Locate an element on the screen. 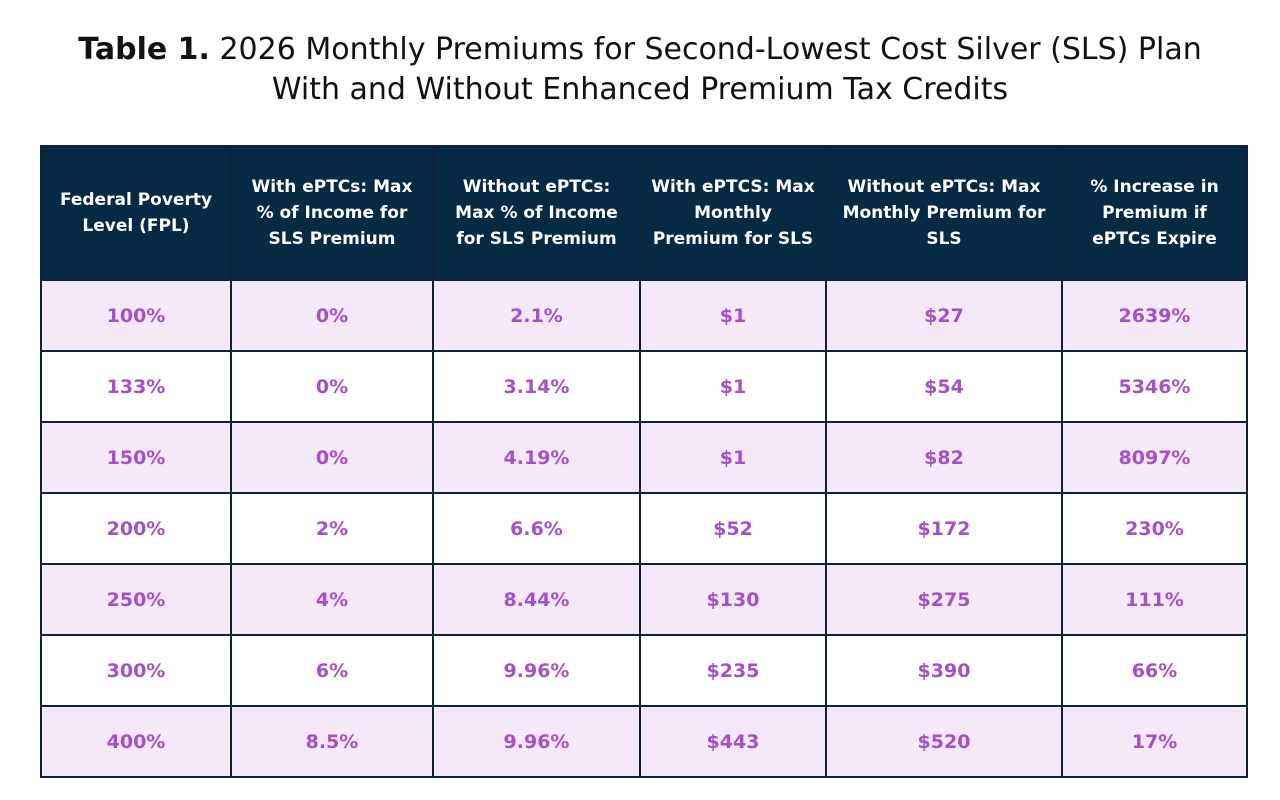 This screenshot has height=800, width=1280. header-cell-fpl: Federal Poverty Level (FPL) is located at coordinates (136, 213).